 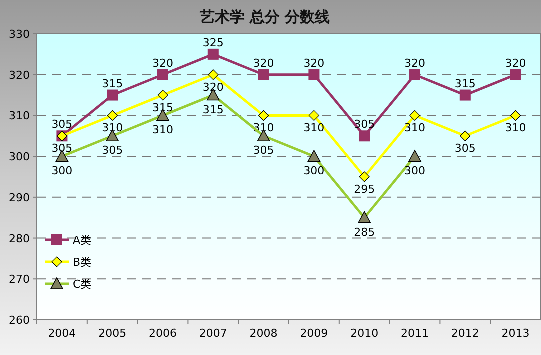 What do you see at coordinates (264, 17) in the screenshot?
I see `chart-title: 艺术学 总分 分数线` at bounding box center [264, 17].